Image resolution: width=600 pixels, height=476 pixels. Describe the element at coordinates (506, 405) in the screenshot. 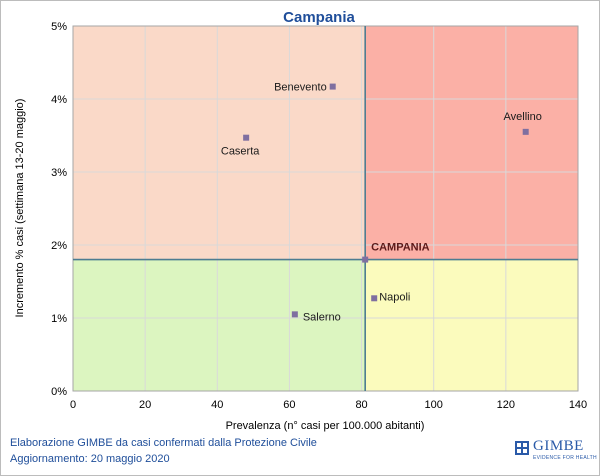

I see `x-tick-label: 120` at that location.